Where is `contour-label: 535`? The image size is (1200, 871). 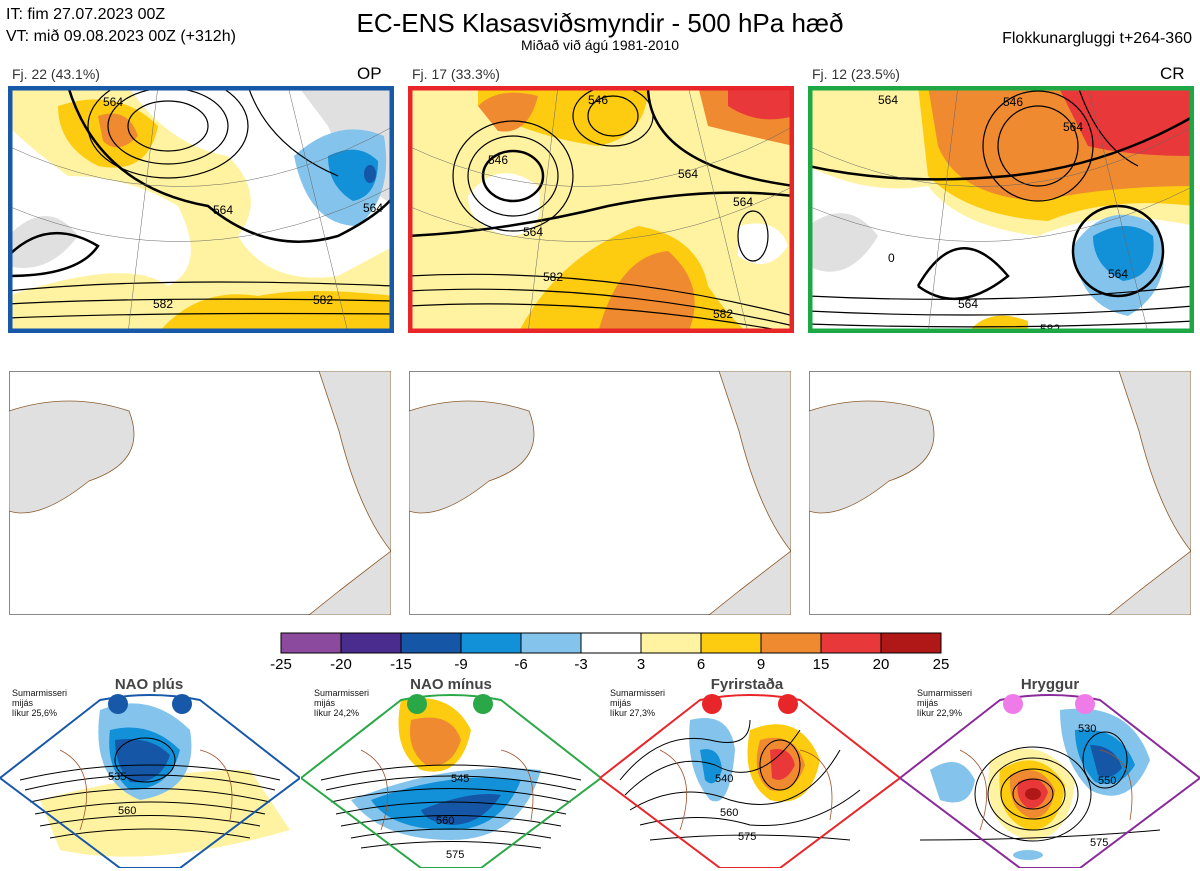
contour-label: 535 is located at coordinates (117, 777).